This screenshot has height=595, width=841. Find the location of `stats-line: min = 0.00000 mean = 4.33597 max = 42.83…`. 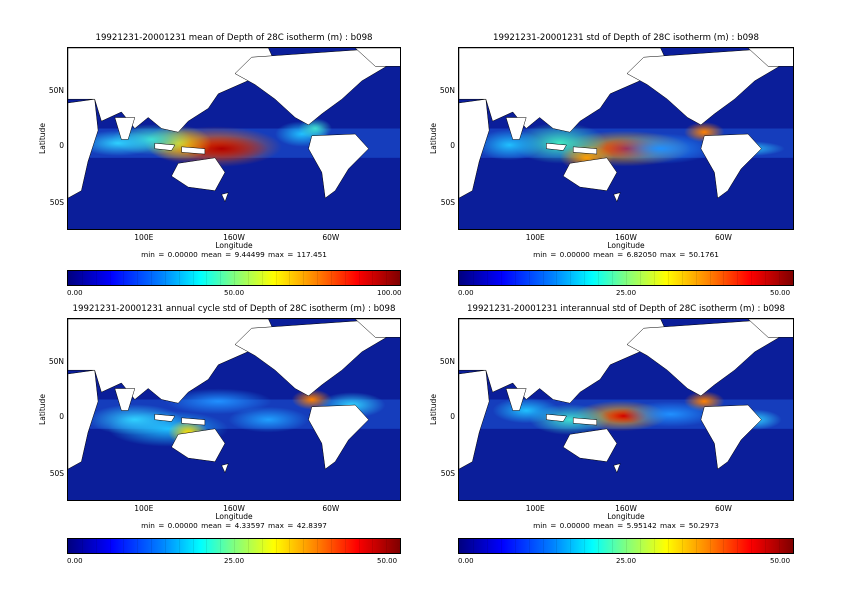

stats-line: min = 0.00000 mean = 4.33597 max = 42.83… is located at coordinates (234, 525).